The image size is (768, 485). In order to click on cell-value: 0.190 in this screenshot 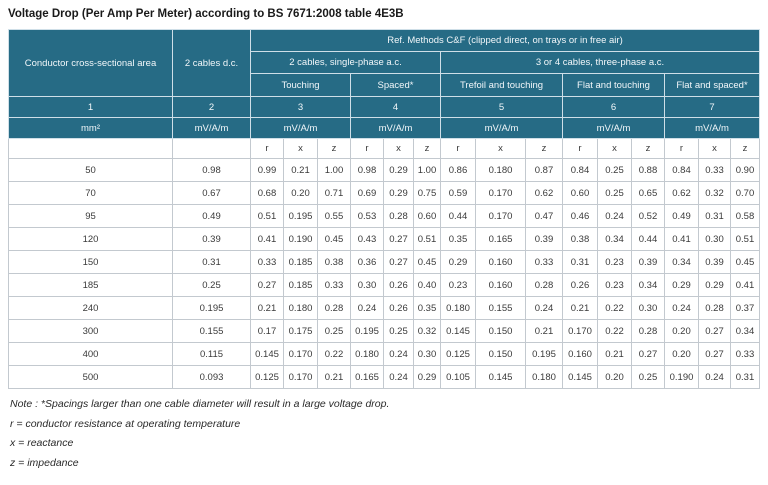, I will do `click(681, 377)`.